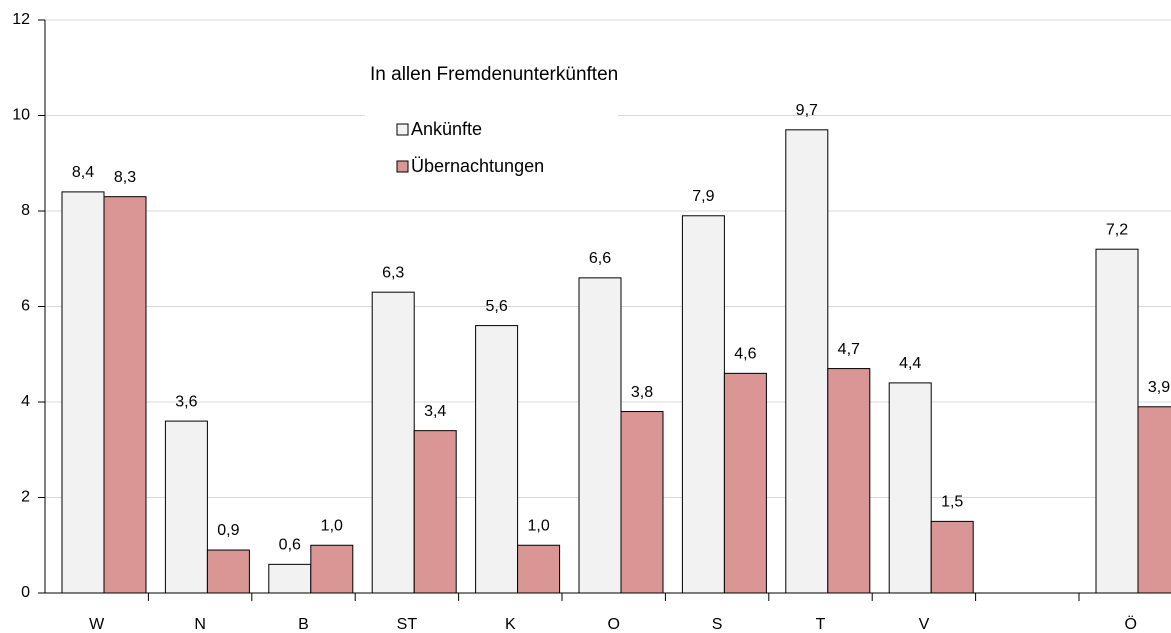 The image size is (1171, 633). Describe the element at coordinates (393, 272) in the screenshot. I see `data-label: 6,3` at that location.